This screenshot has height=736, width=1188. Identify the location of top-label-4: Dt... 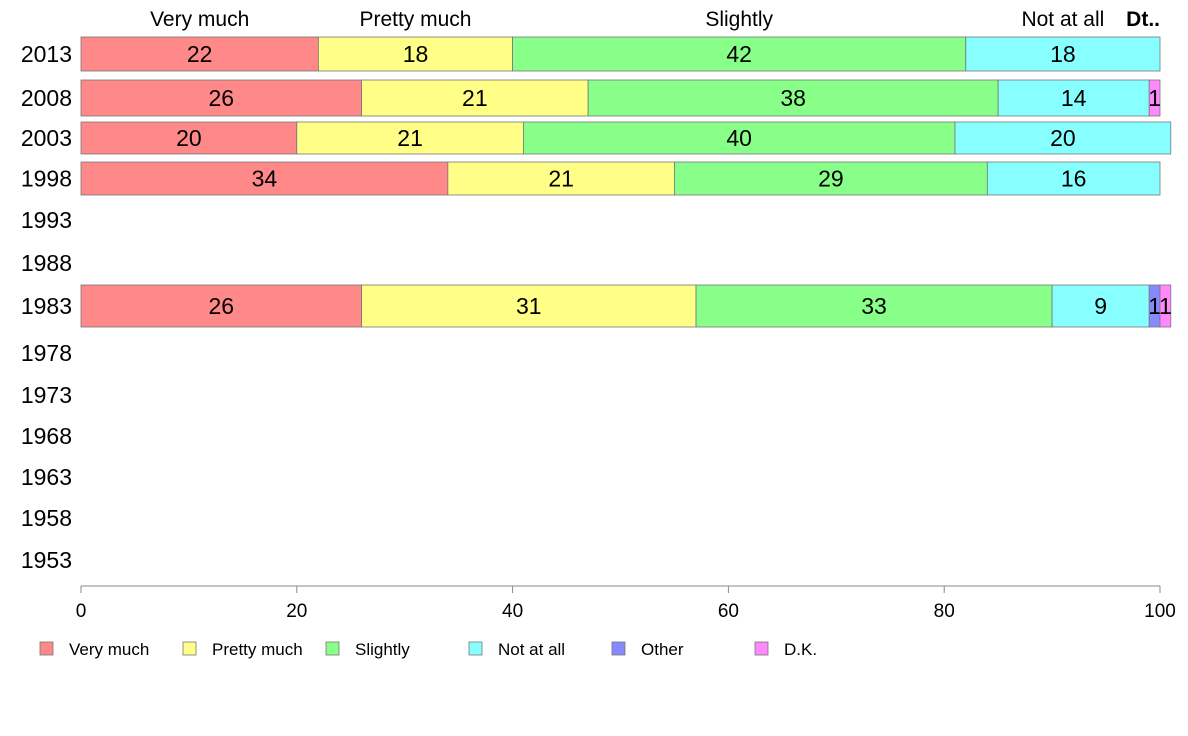
(1143, 19).